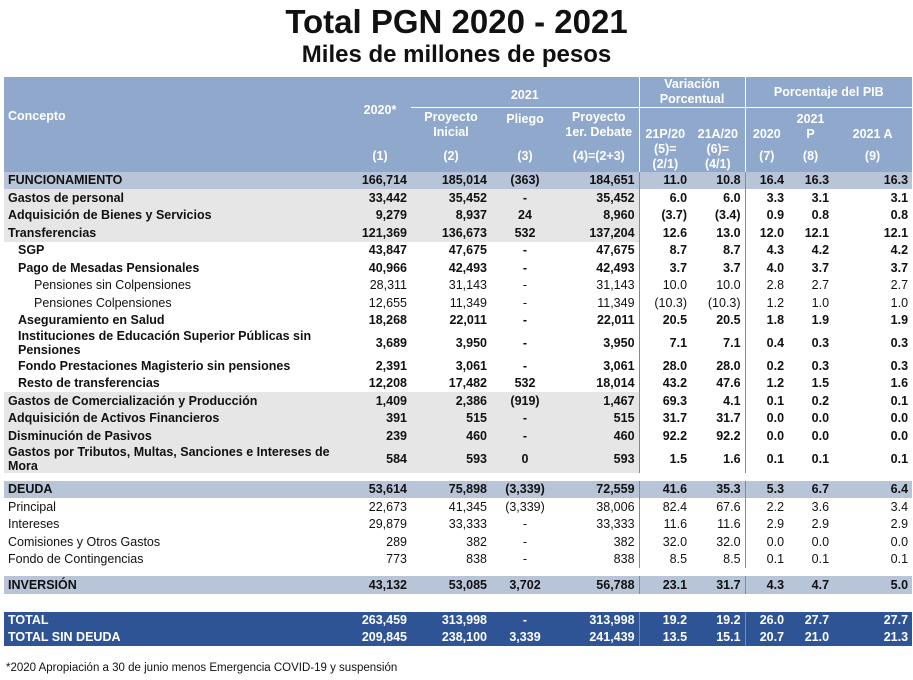  Describe the element at coordinates (387, 506) in the screenshot. I see `value-2020: 22,673` at that location.